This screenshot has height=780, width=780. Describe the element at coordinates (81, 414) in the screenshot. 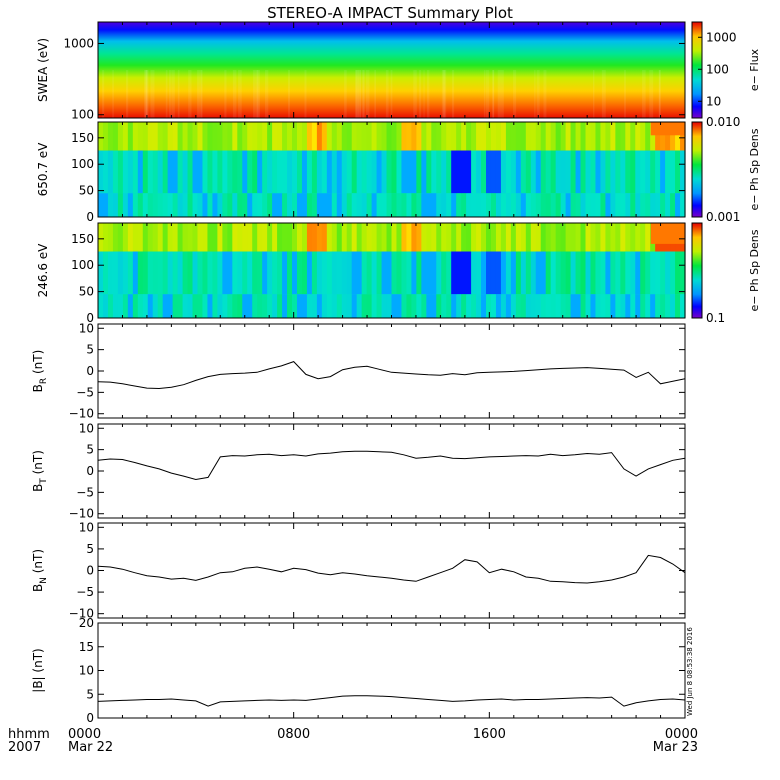

I see `br-ytick-label: −10` at that location.